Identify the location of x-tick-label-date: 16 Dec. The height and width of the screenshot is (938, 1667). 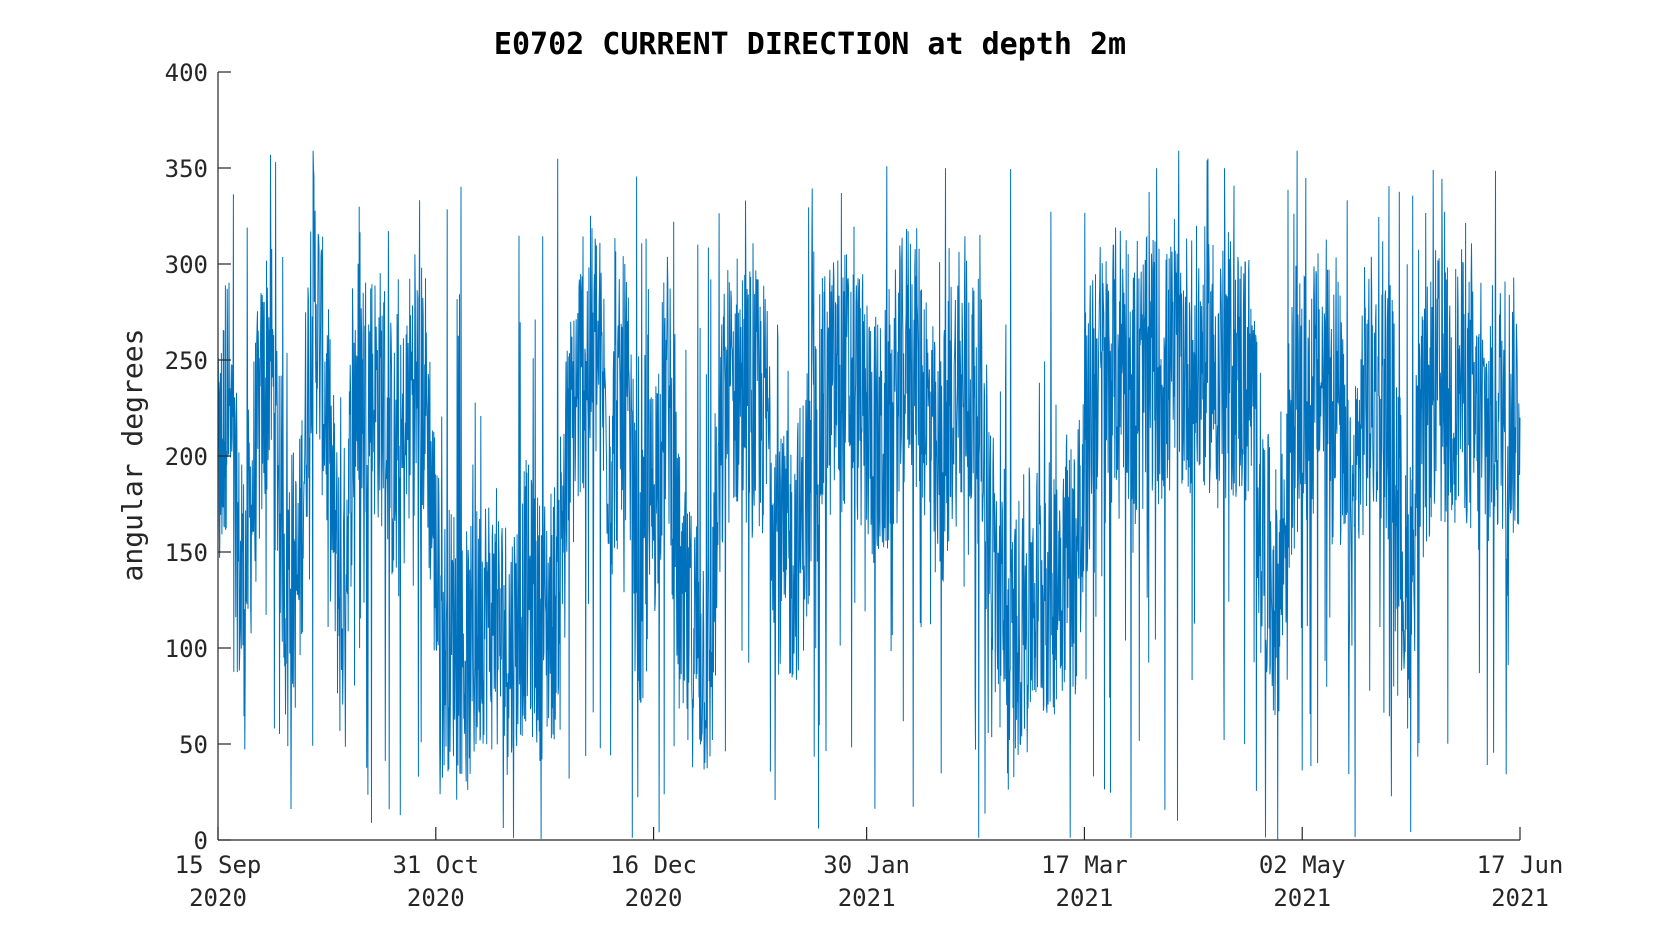
(653, 865).